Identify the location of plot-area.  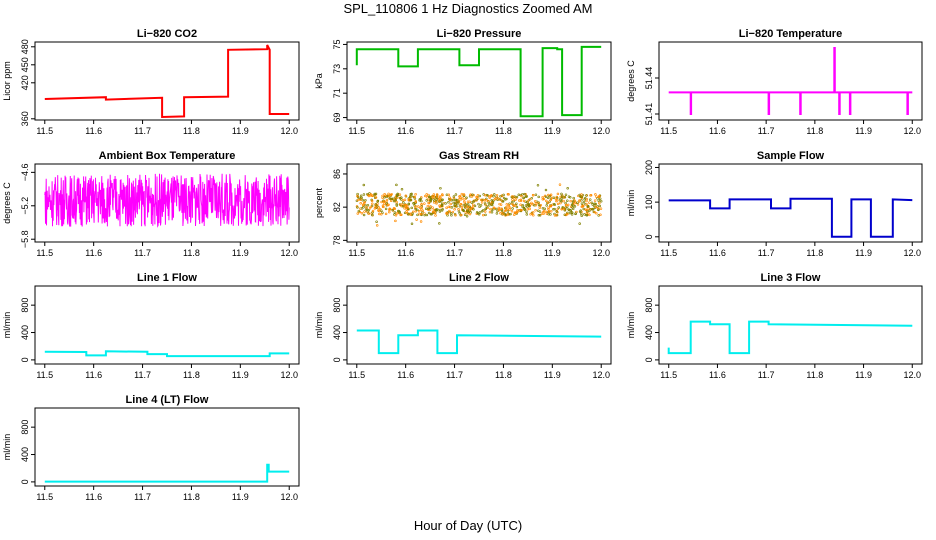
(478, 81).